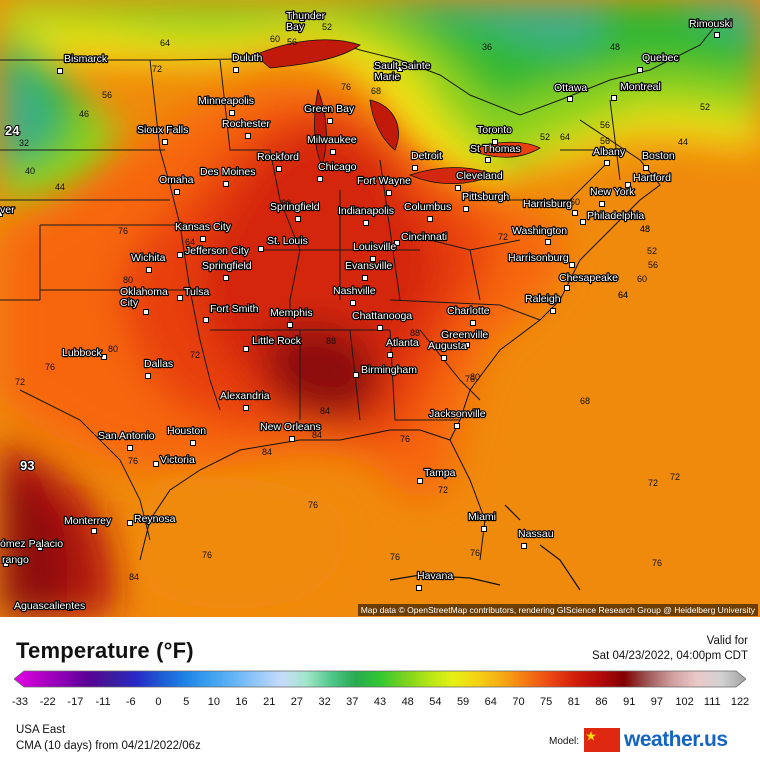  What do you see at coordinates (435, 580) in the screenshot?
I see `city-havana: Havana` at bounding box center [435, 580].